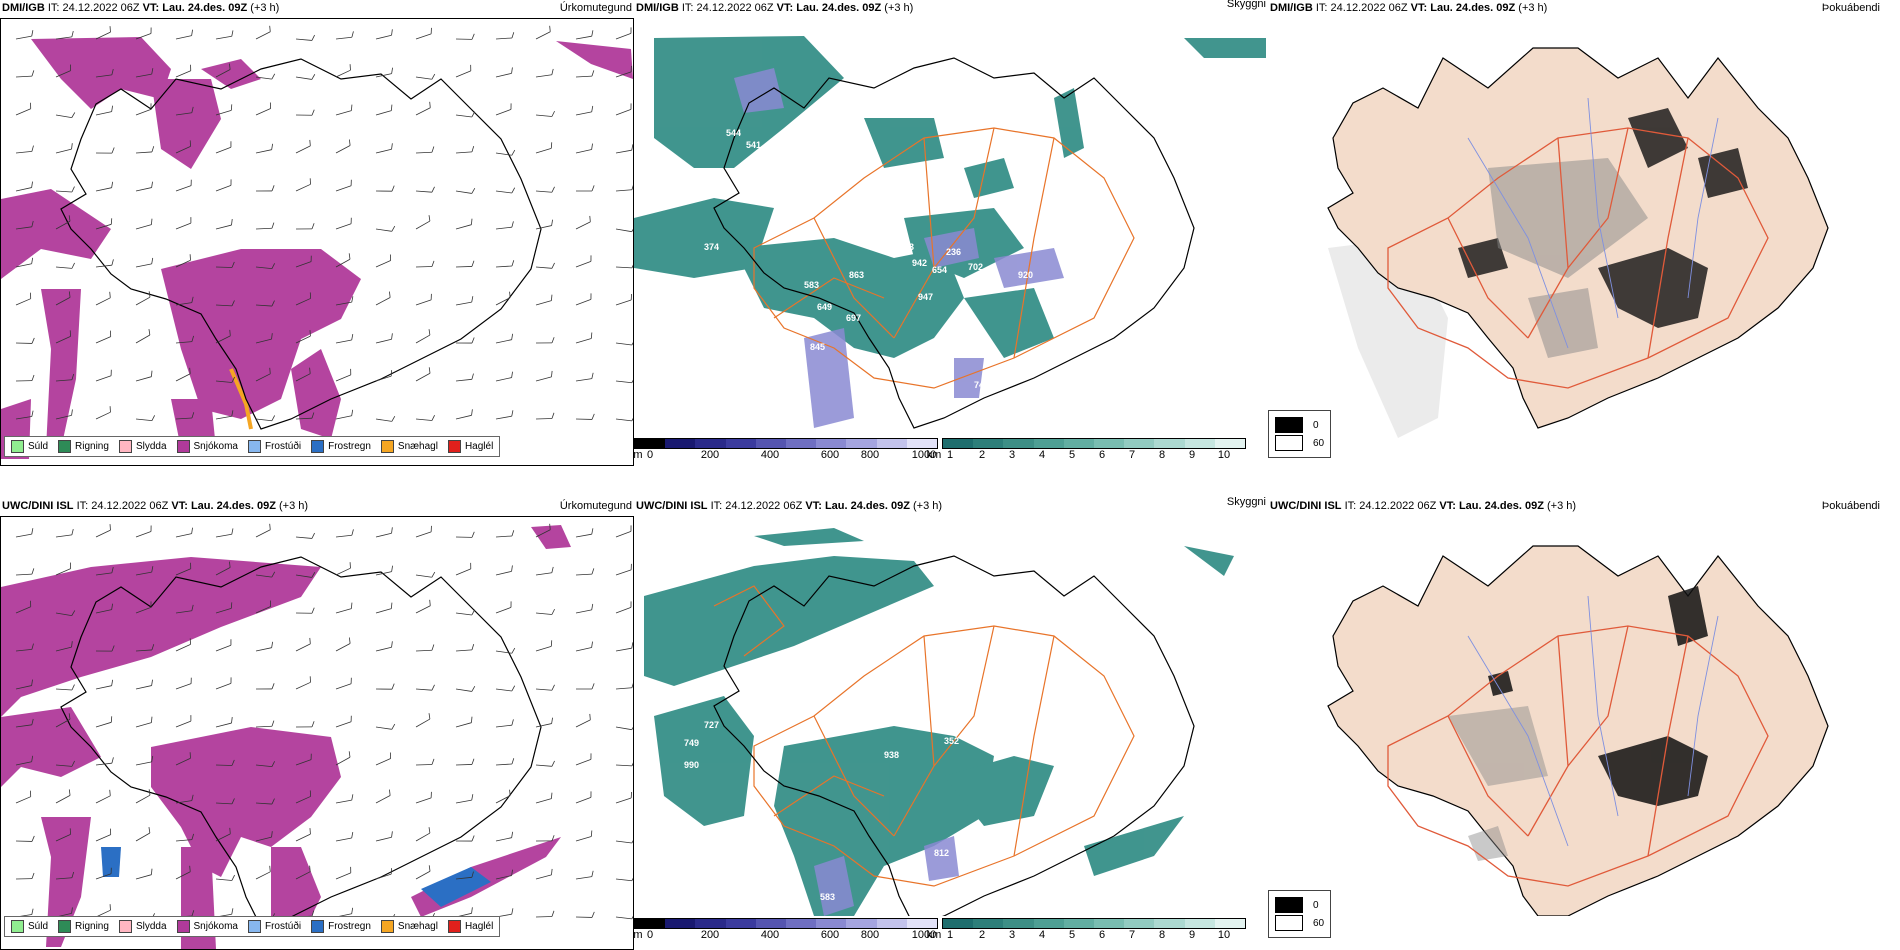  Describe the element at coordinates (1094, 923) in the screenshot. I see `colorbar-gradient` at that location.